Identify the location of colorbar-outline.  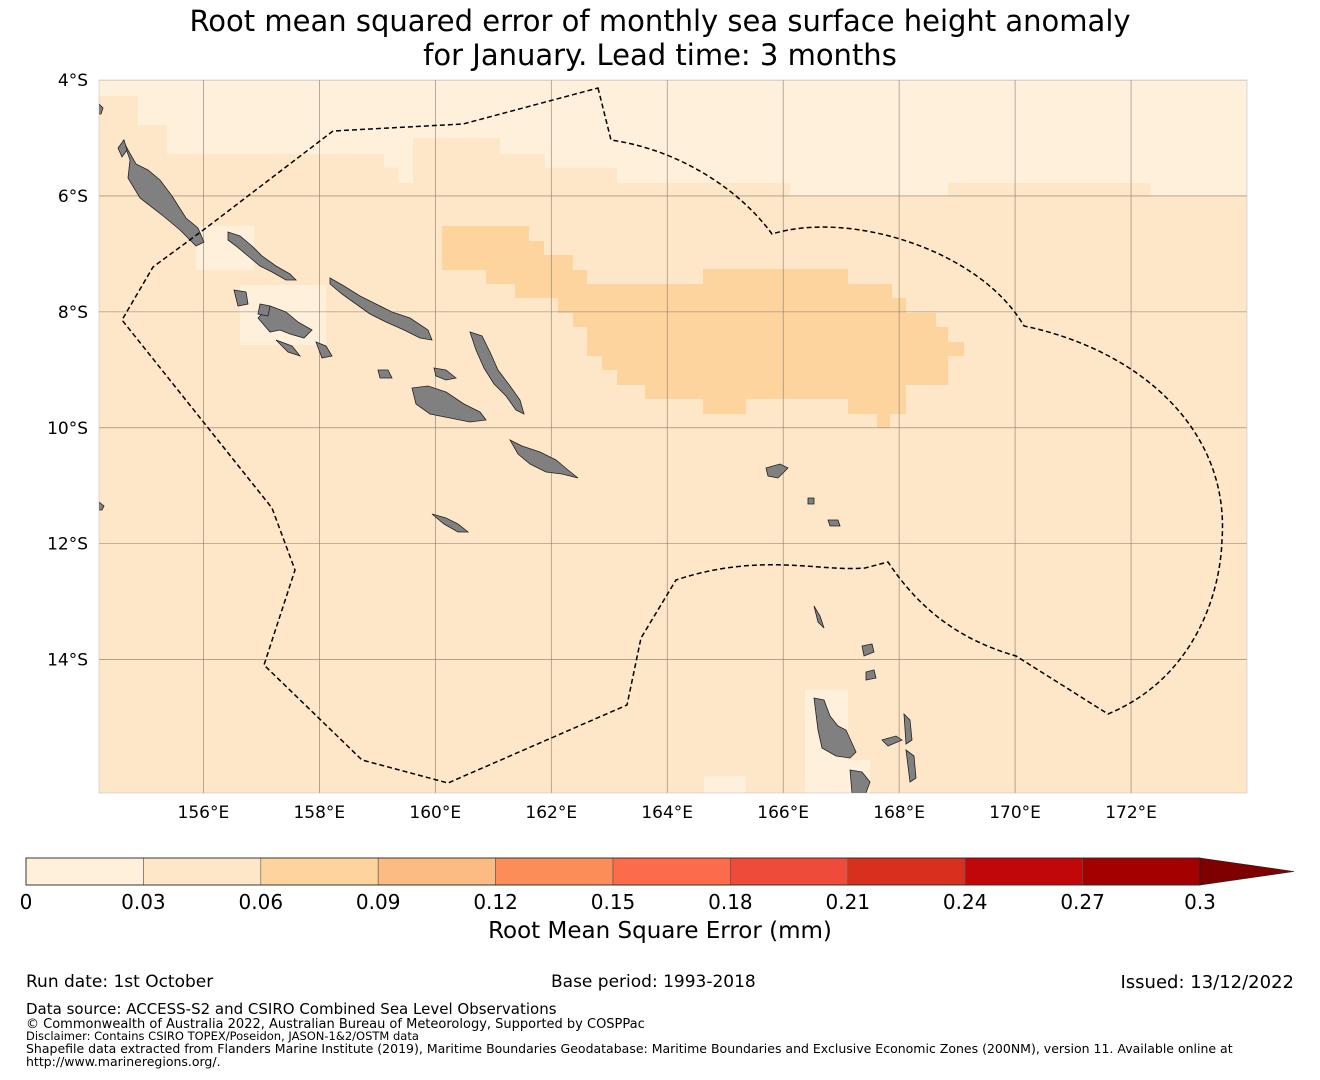
(613, 871).